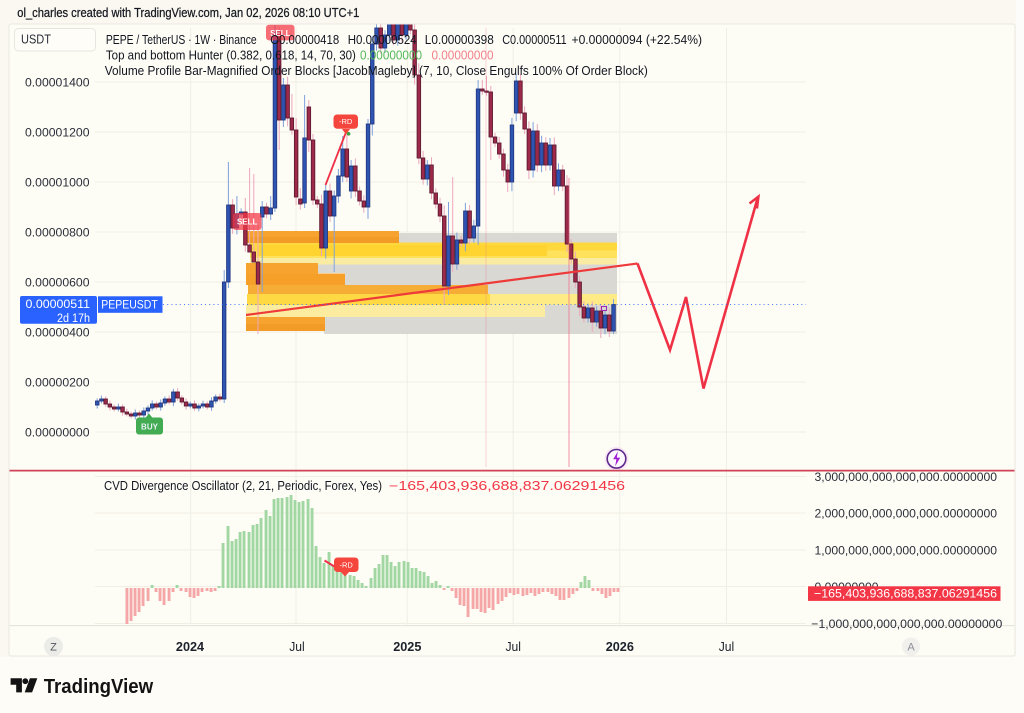 Image resolution: width=1024 pixels, height=713 pixels. Describe the element at coordinates (53, 648) in the screenshot. I see `svg-text: Z` at that location.